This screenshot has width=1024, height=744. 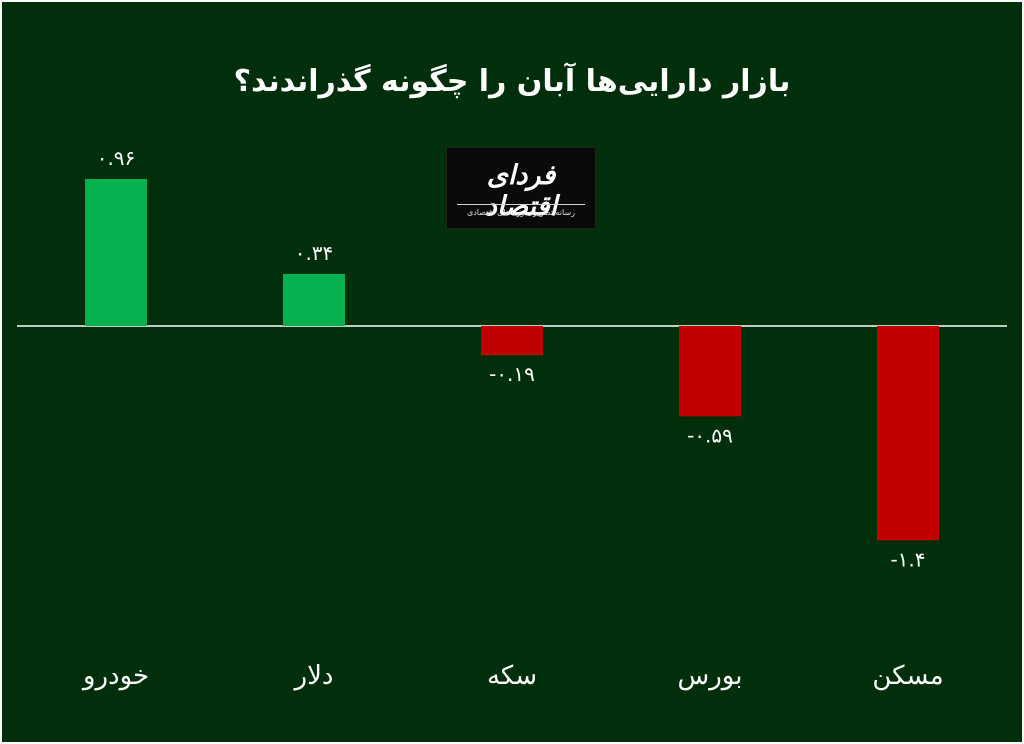 I want to click on brand-logo-divider, so click(x=521, y=204).